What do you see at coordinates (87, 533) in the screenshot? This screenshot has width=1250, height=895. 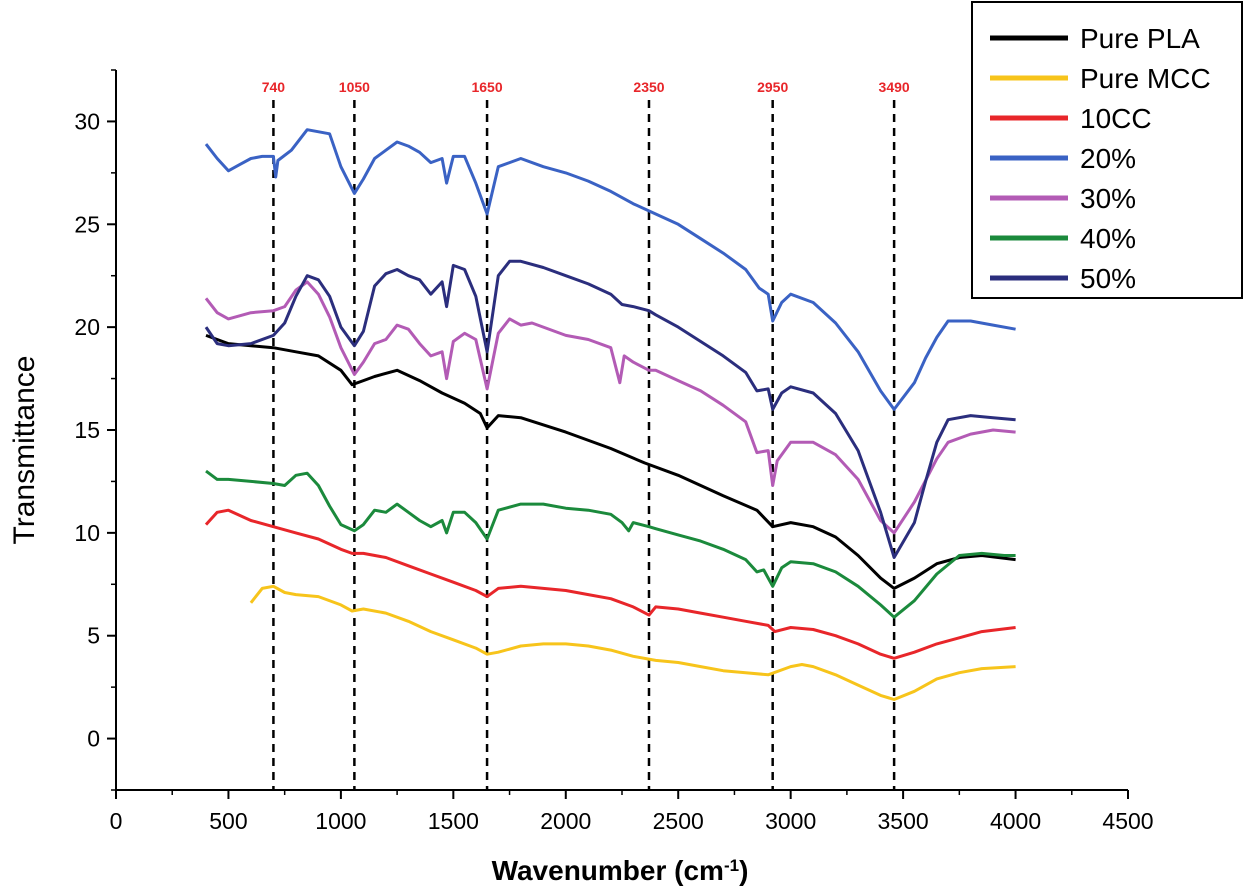 I see `y-tick-label: 10` at bounding box center [87, 533].